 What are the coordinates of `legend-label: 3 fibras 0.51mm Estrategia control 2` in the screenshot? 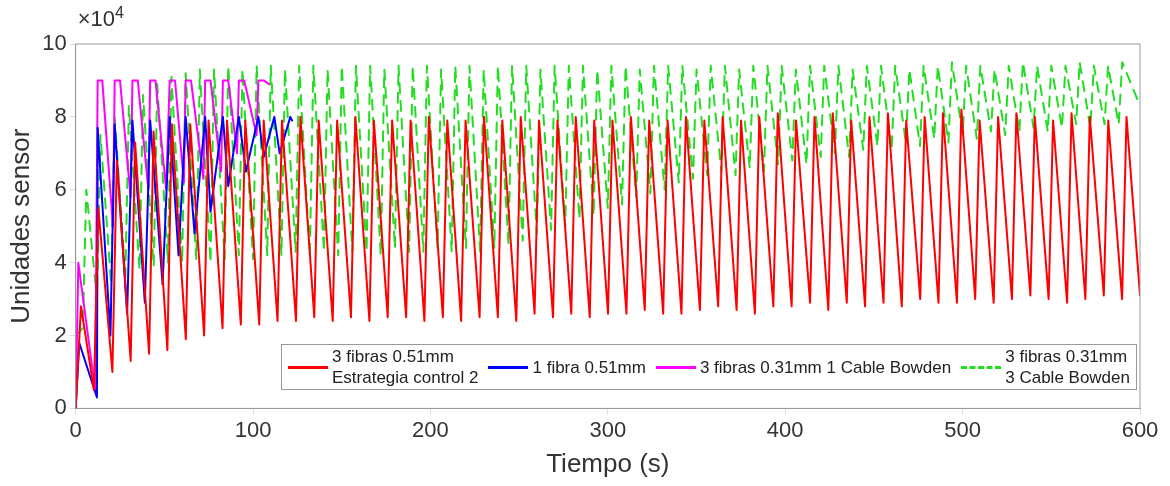 It's located at (405, 367).